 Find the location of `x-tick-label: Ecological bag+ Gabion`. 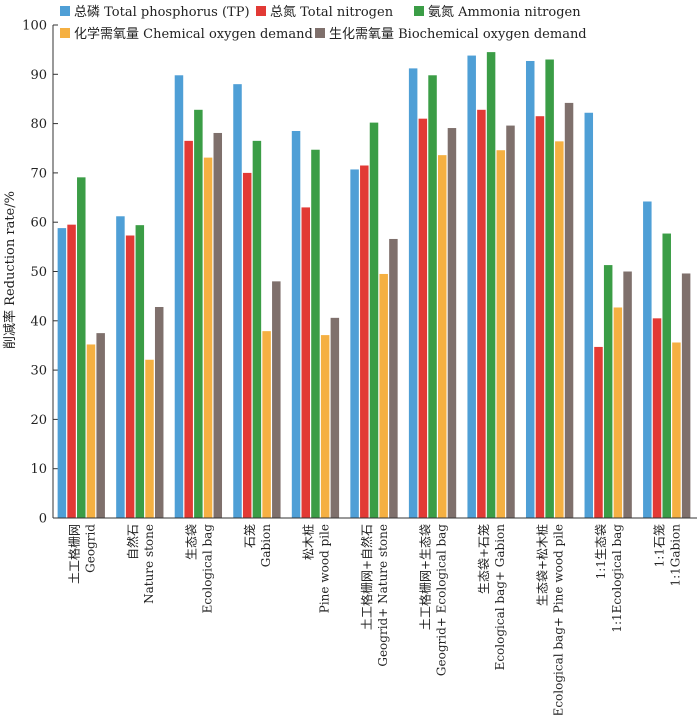

x-tick-label: Ecological bag+ Gabion is located at coordinates (500, 597).